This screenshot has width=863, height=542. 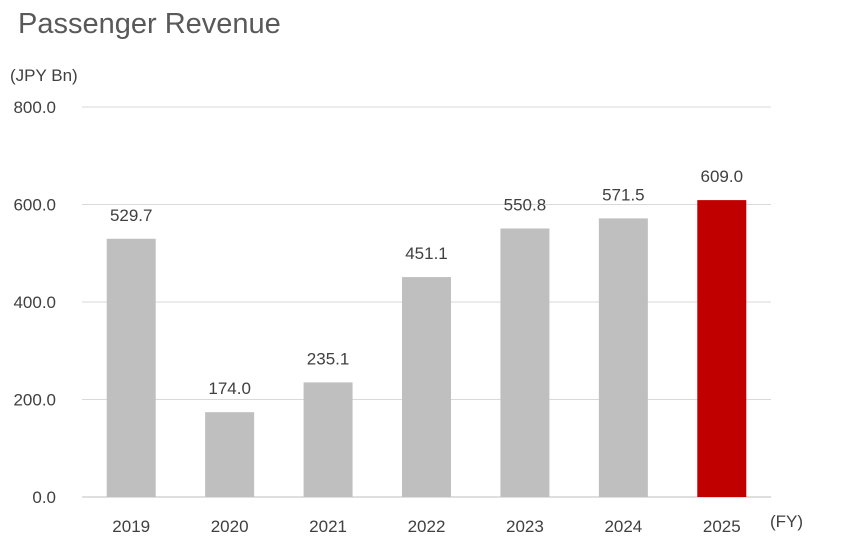 I want to click on bar-data-label: 571.5, so click(x=623, y=194).